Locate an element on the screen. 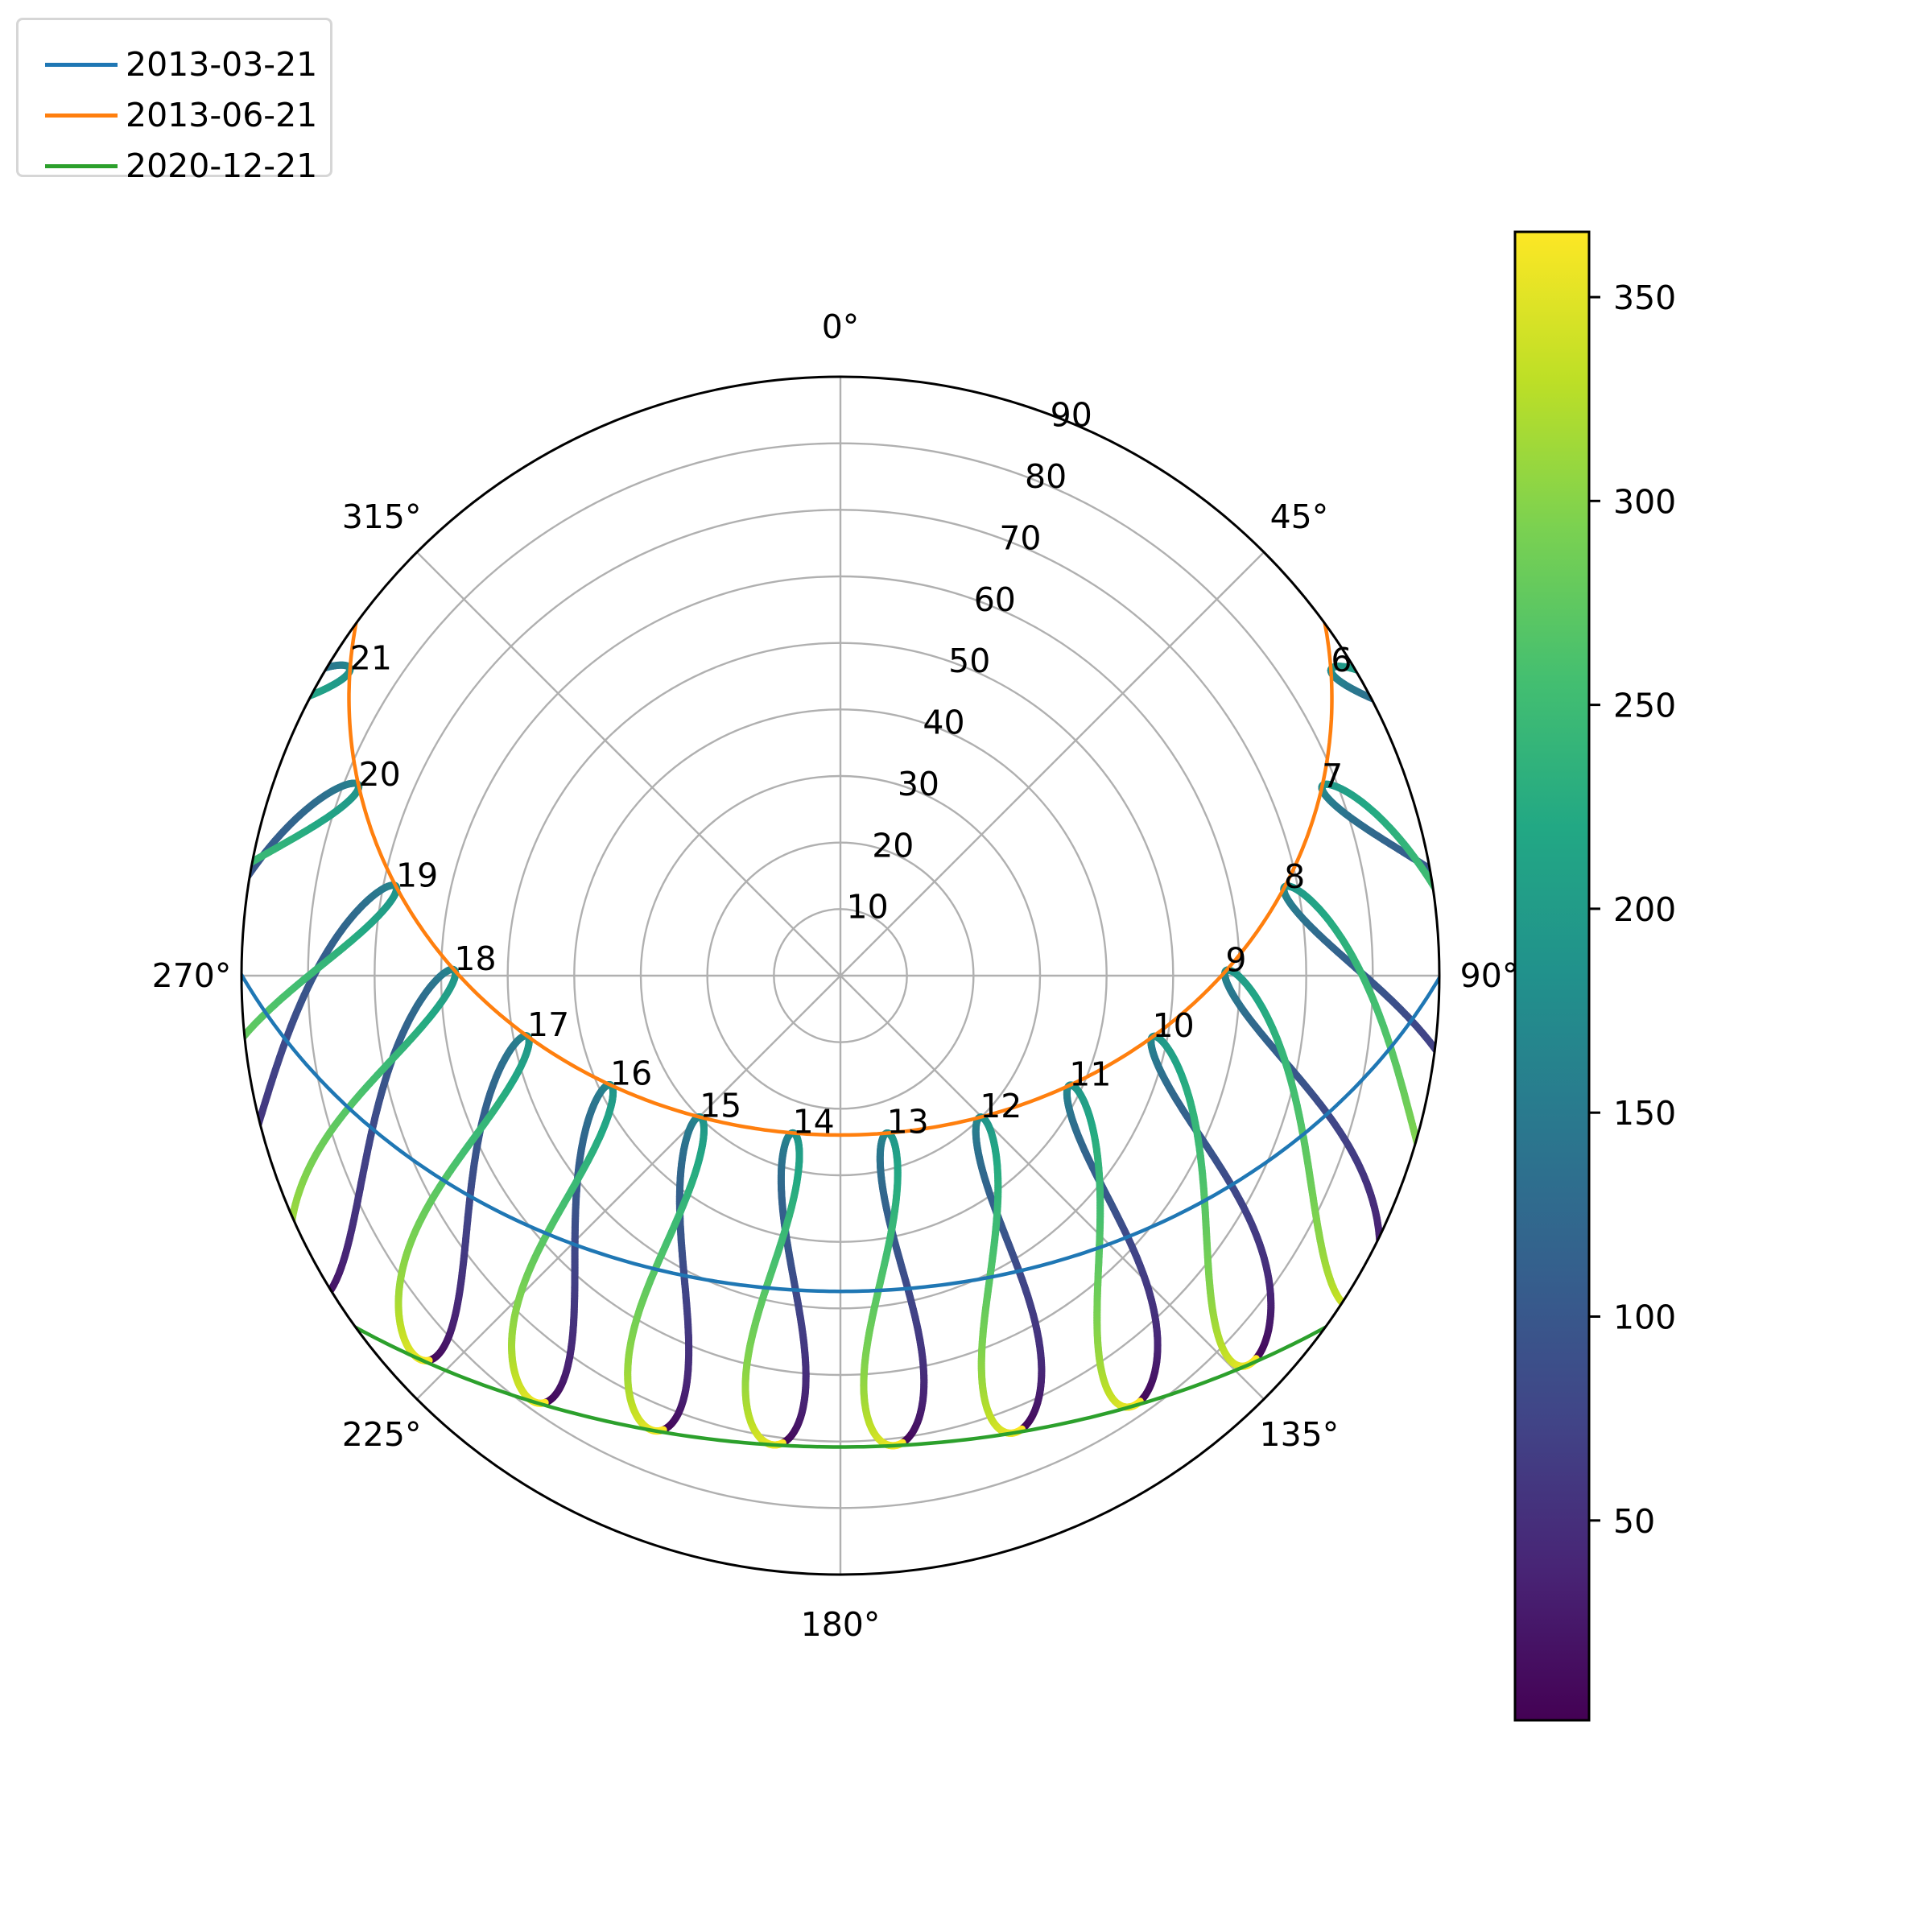  hour-label: 13 is located at coordinates (908, 1122).